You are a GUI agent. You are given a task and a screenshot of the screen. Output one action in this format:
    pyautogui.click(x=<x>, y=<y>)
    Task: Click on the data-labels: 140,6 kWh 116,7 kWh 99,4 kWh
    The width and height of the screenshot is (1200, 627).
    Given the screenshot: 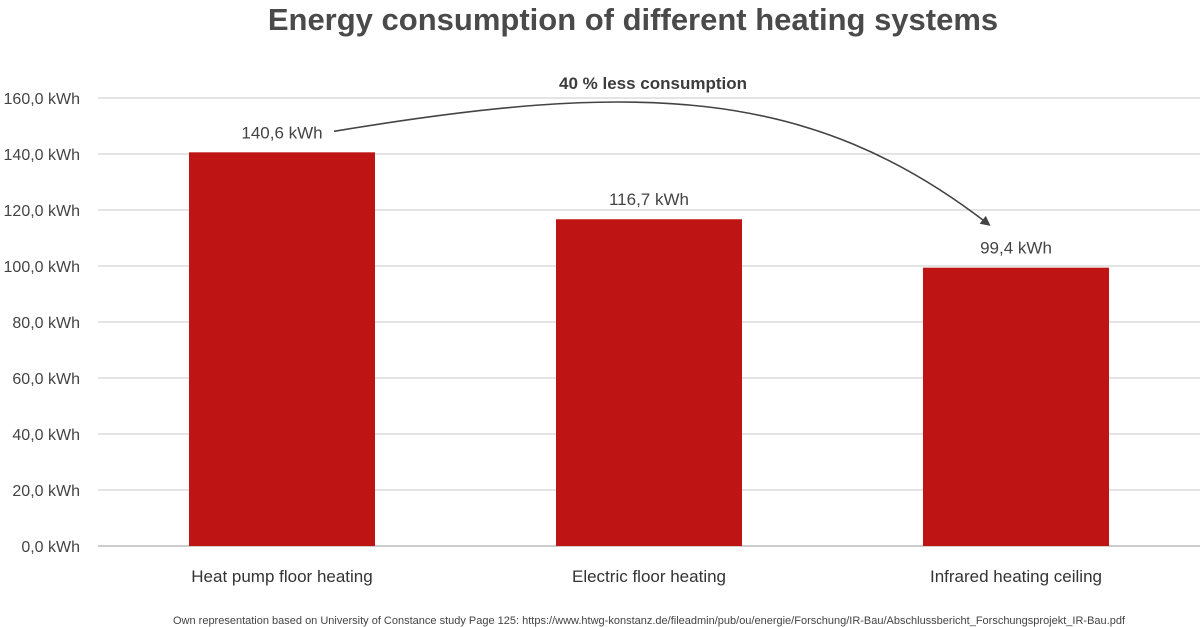 What is the action you would take?
    pyautogui.click(x=646, y=190)
    